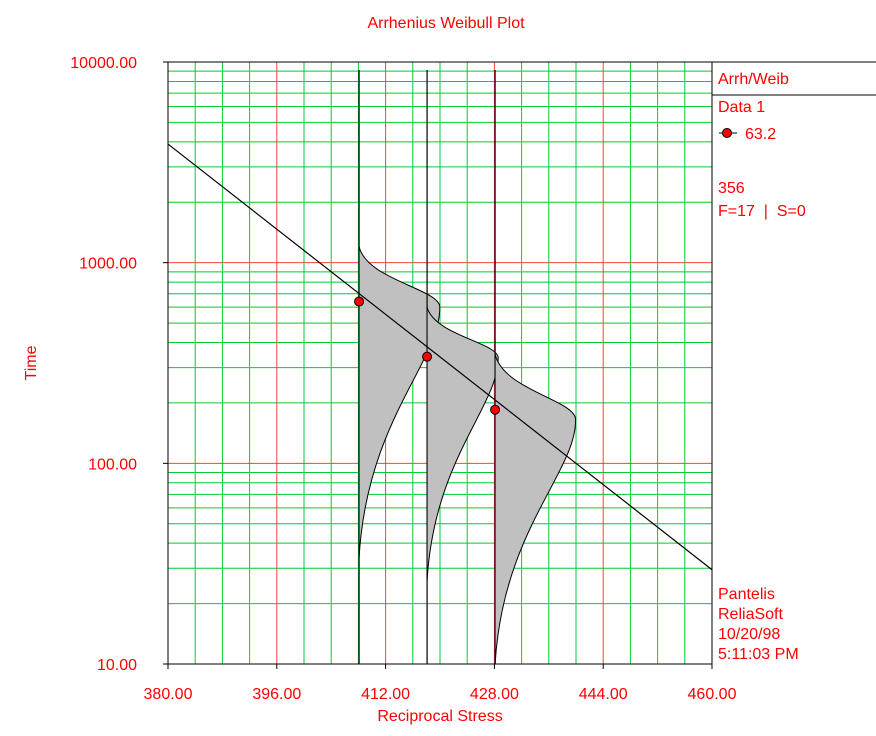 Image resolution: width=876 pixels, height=736 pixels. I want to click on x-tick-label: 412.00, so click(385, 694).